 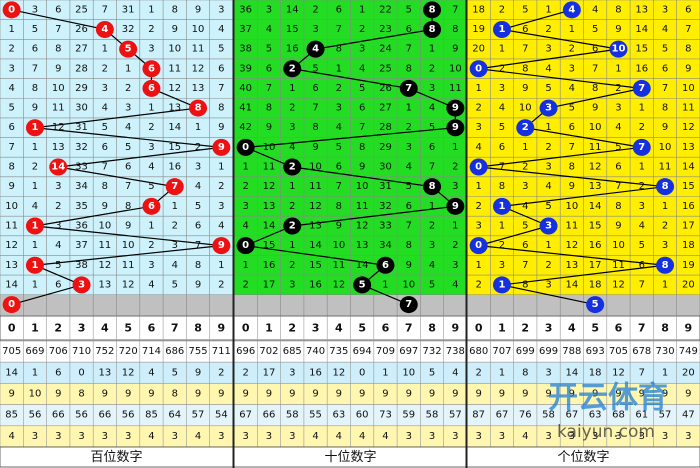 What do you see at coordinates (81, 108) in the screenshot?
I see `omission-cell: 30` at bounding box center [81, 108].